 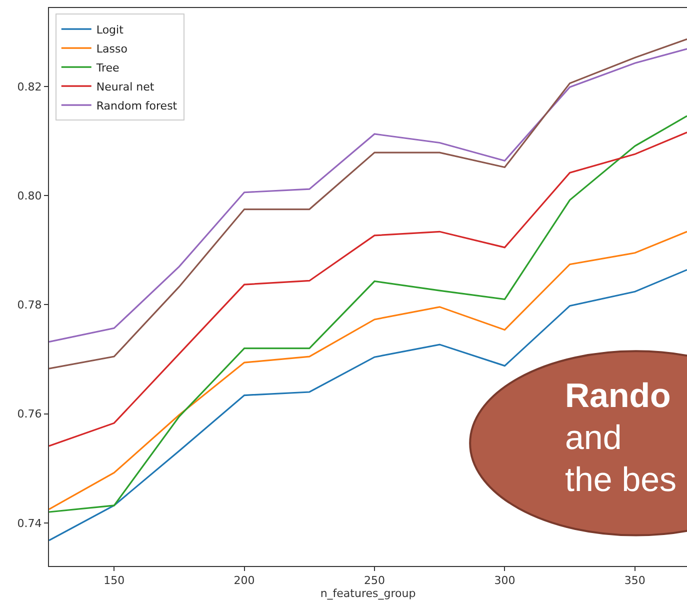 I want to click on y-tick-label: 0.82, so click(x=29, y=87).